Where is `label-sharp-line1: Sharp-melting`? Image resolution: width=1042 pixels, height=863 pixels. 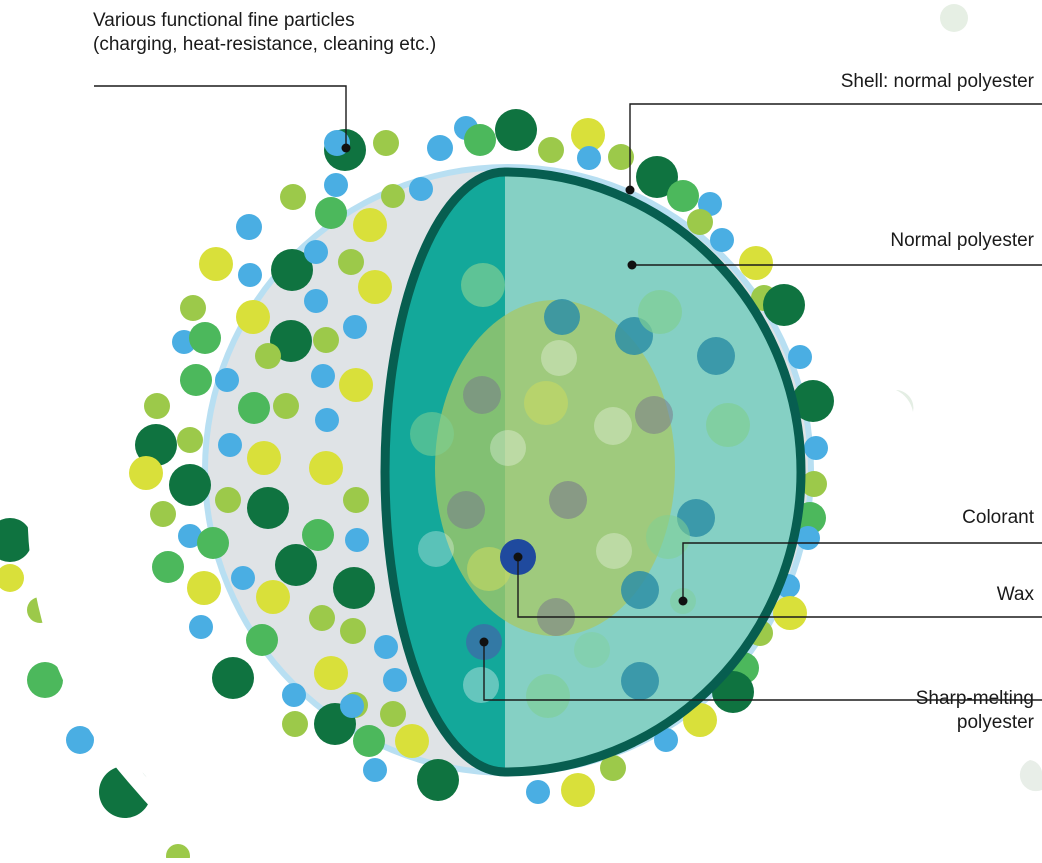 label-sharp-line1: Sharp-melting is located at coordinates (974, 698).